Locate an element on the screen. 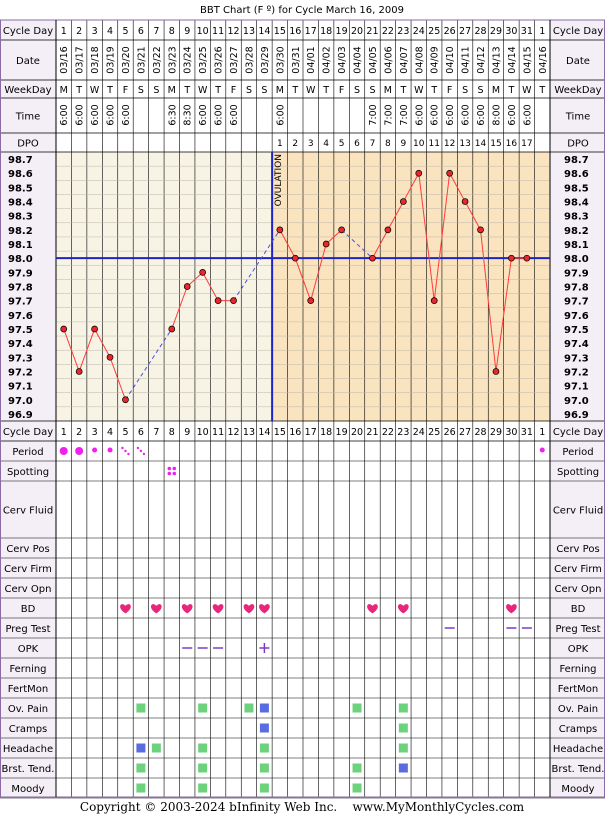 This screenshot has height=821, width=605. cycle-day-number: 30 is located at coordinates (511, 31).